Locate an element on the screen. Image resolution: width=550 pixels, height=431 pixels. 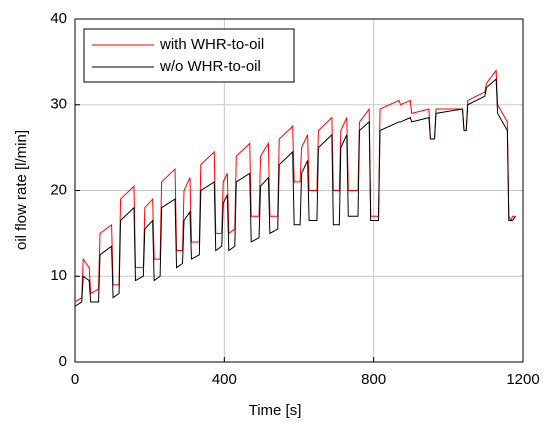
legend-box is located at coordinates (189, 55).